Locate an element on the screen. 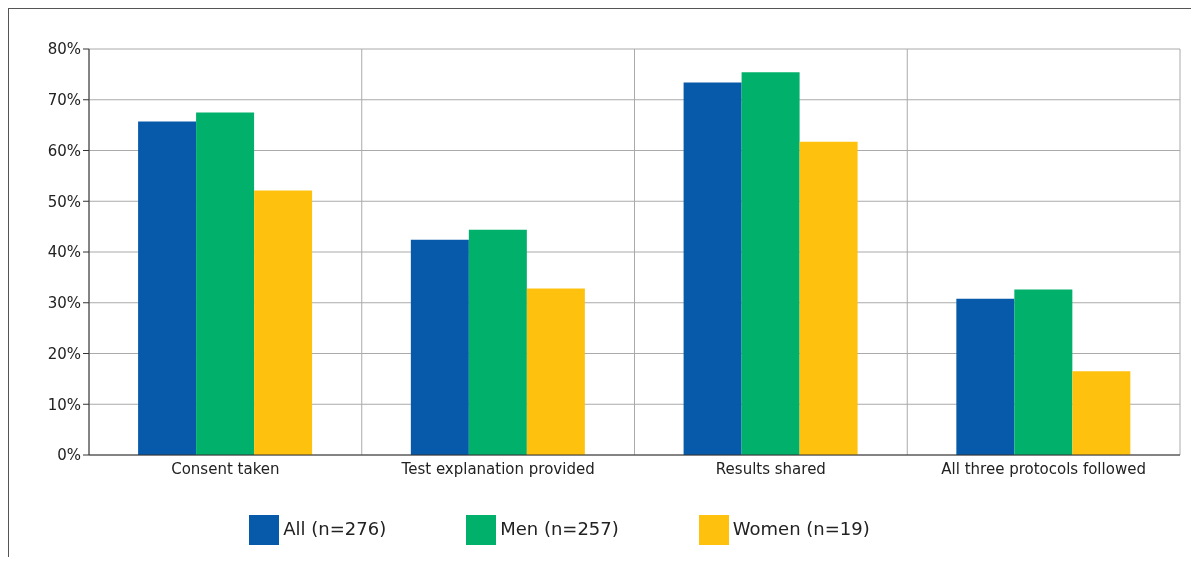 The width and height of the screenshot is (1198, 563). y-tick-label: 80% is located at coordinates (64, 49).